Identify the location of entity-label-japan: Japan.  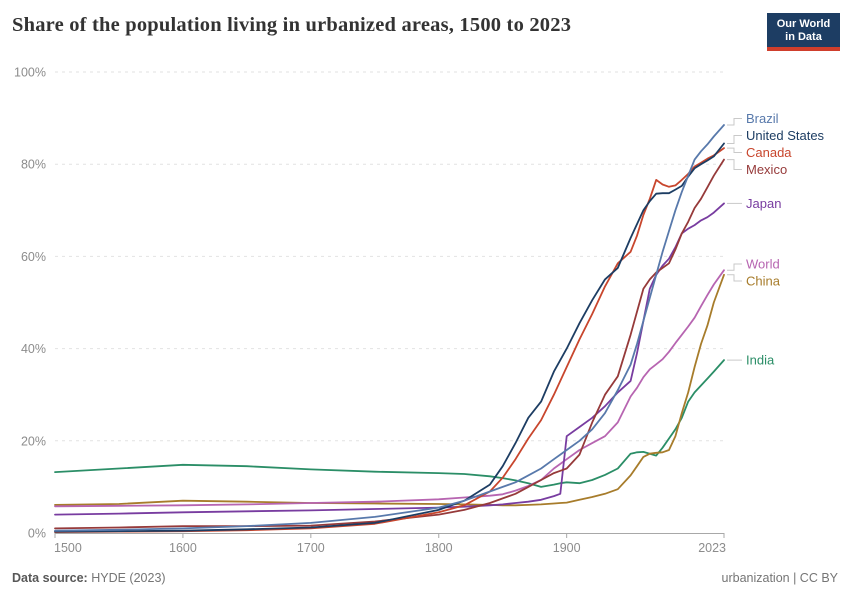
(763, 203).